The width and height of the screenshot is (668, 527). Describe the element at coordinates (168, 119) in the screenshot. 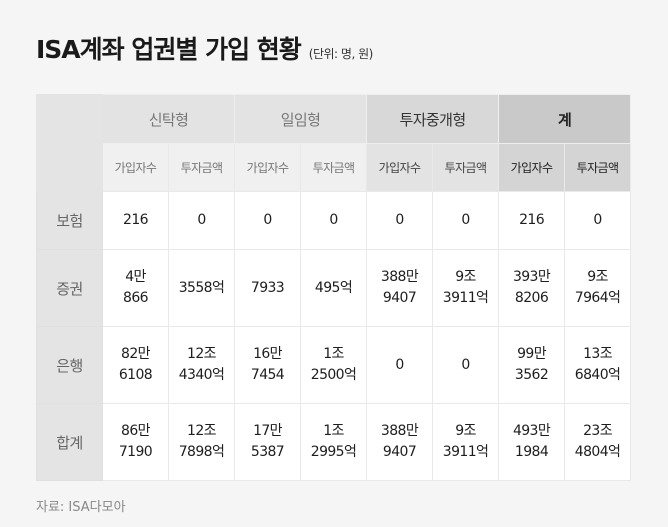

I see `group-header: 신탁형` at that location.